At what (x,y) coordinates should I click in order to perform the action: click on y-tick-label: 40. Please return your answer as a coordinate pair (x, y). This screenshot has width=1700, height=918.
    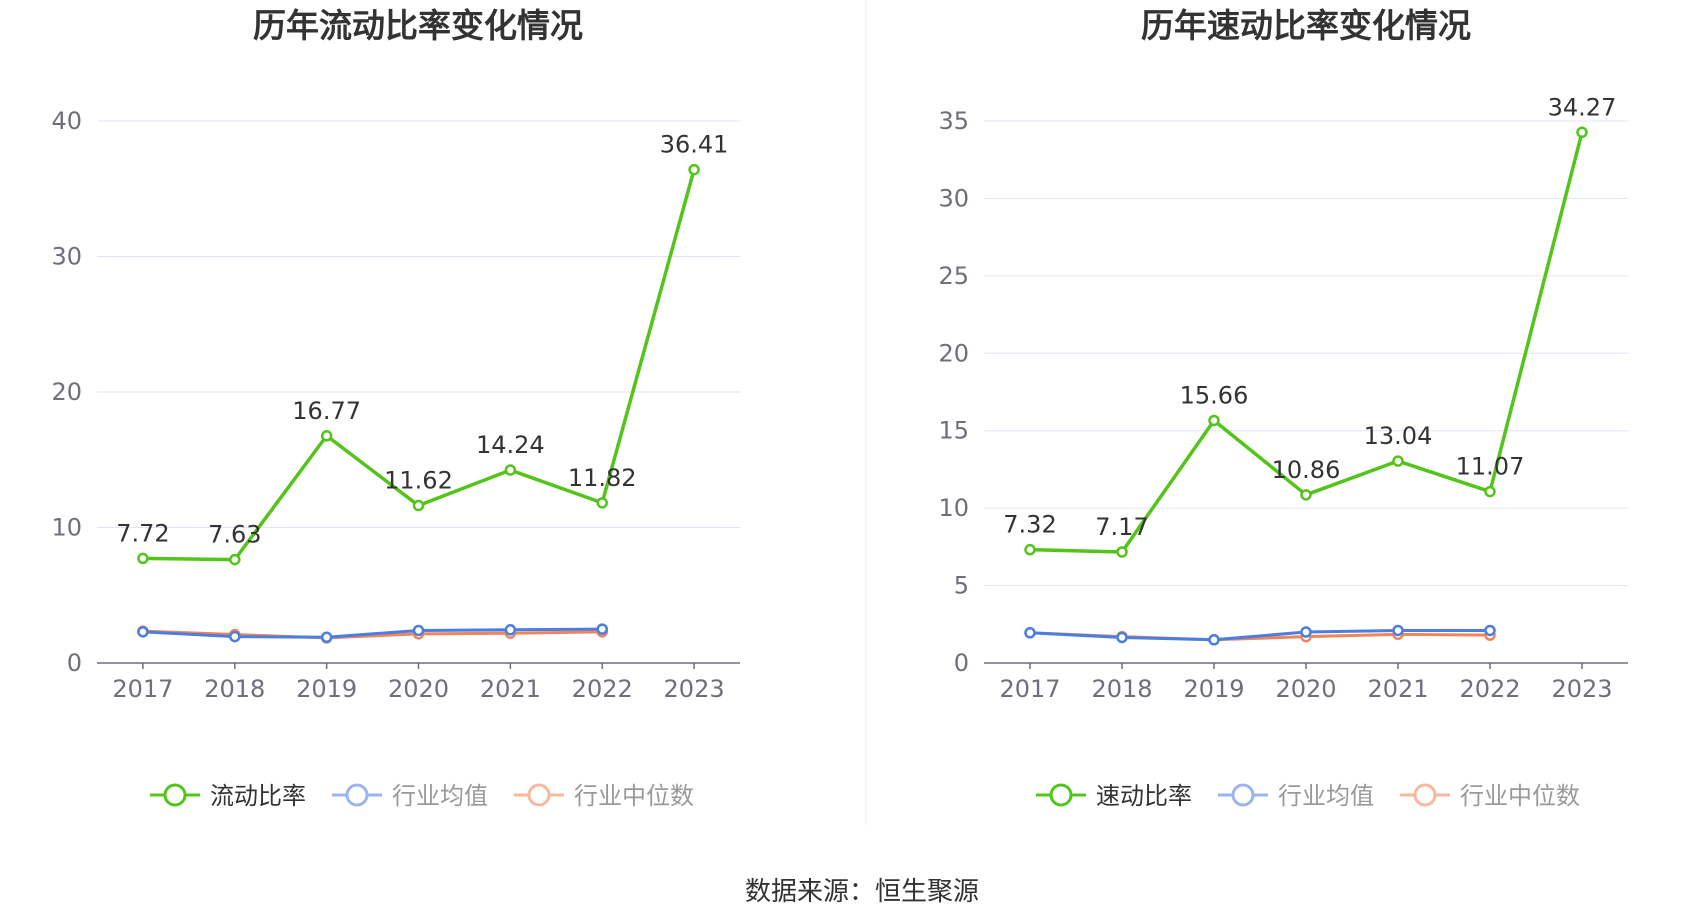
    Looking at the image, I should click on (66, 121).